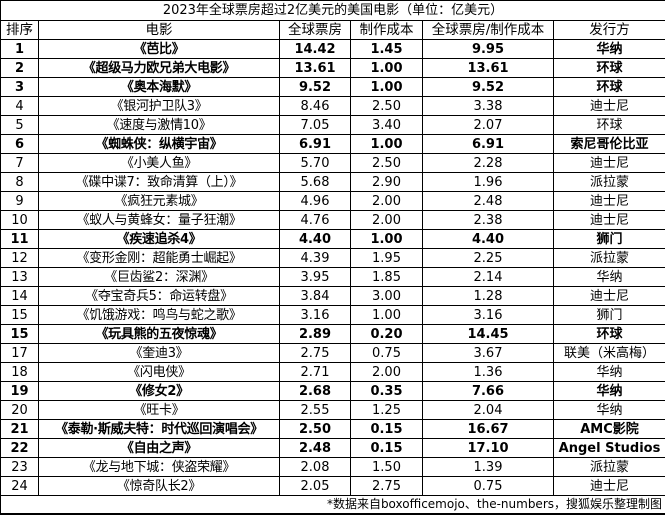 The image size is (665, 515). Describe the element at coordinates (315, 315) in the screenshot. I see `gross-cell: 3.16` at that location.